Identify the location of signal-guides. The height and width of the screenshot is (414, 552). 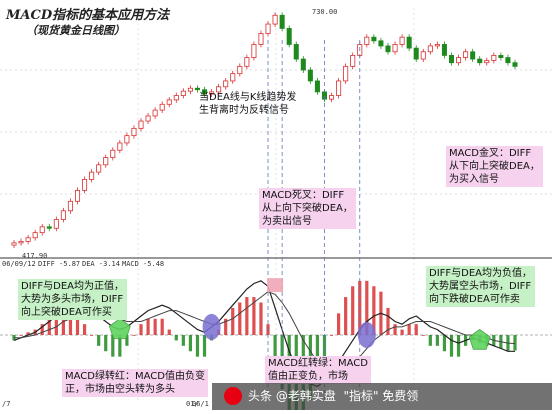
(314, 220).